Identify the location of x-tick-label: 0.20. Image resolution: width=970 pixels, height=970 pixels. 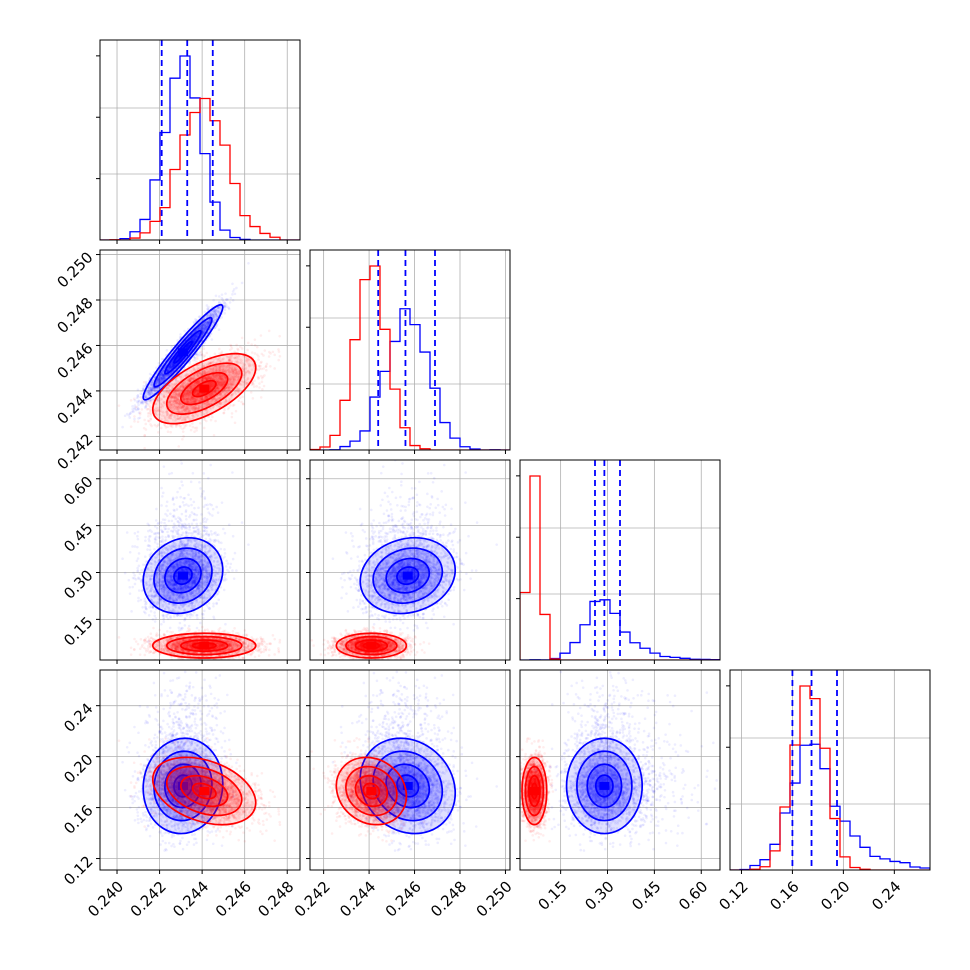
(835, 896).